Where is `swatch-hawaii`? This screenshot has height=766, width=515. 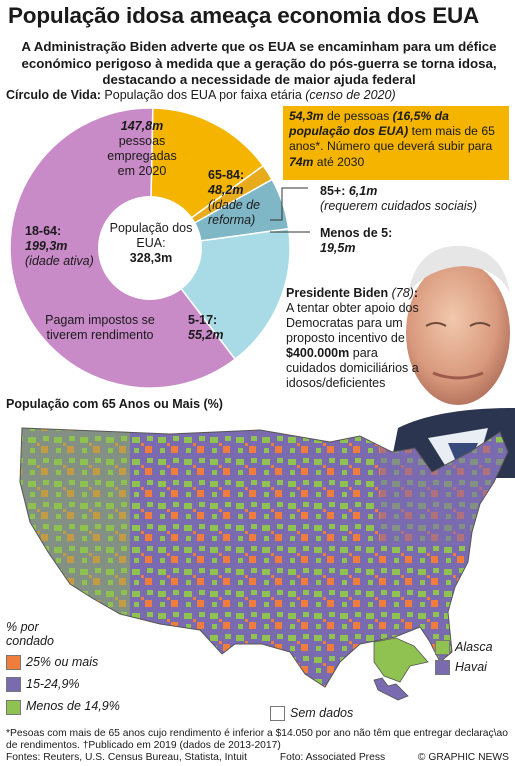
swatch-hawaii is located at coordinates (442, 668).